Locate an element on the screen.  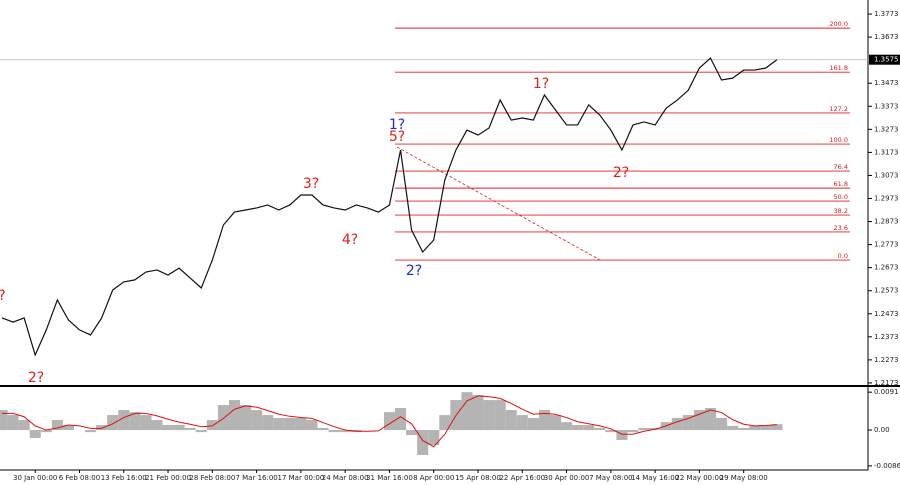
wave-label: 4? is located at coordinates (350, 240).